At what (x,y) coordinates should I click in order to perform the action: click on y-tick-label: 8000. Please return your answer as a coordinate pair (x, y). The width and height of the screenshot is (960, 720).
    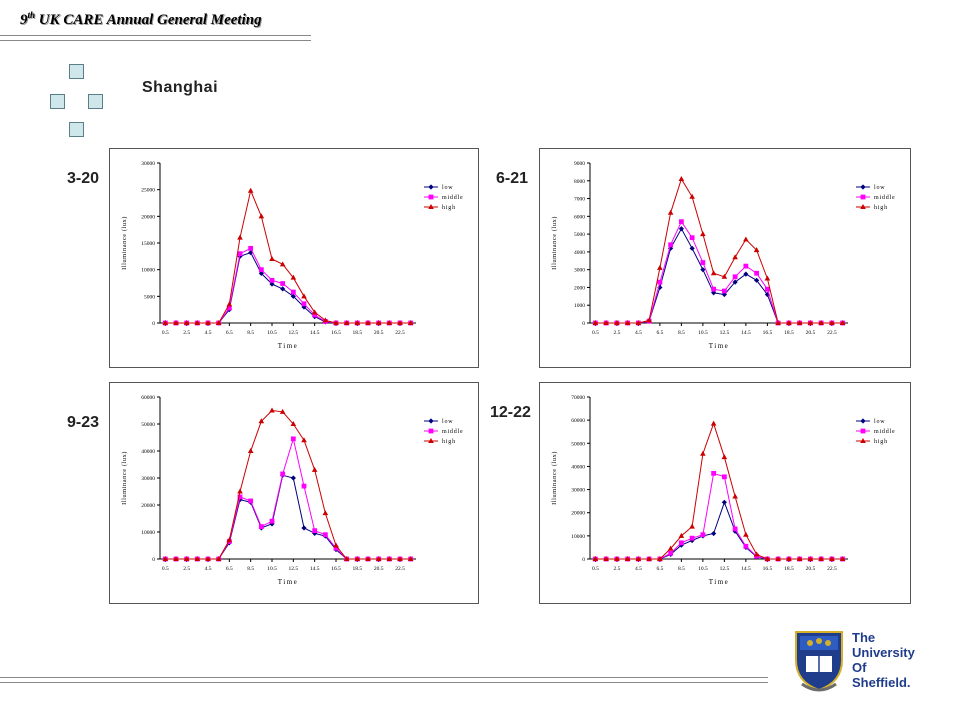
    Looking at the image, I should click on (579, 182).